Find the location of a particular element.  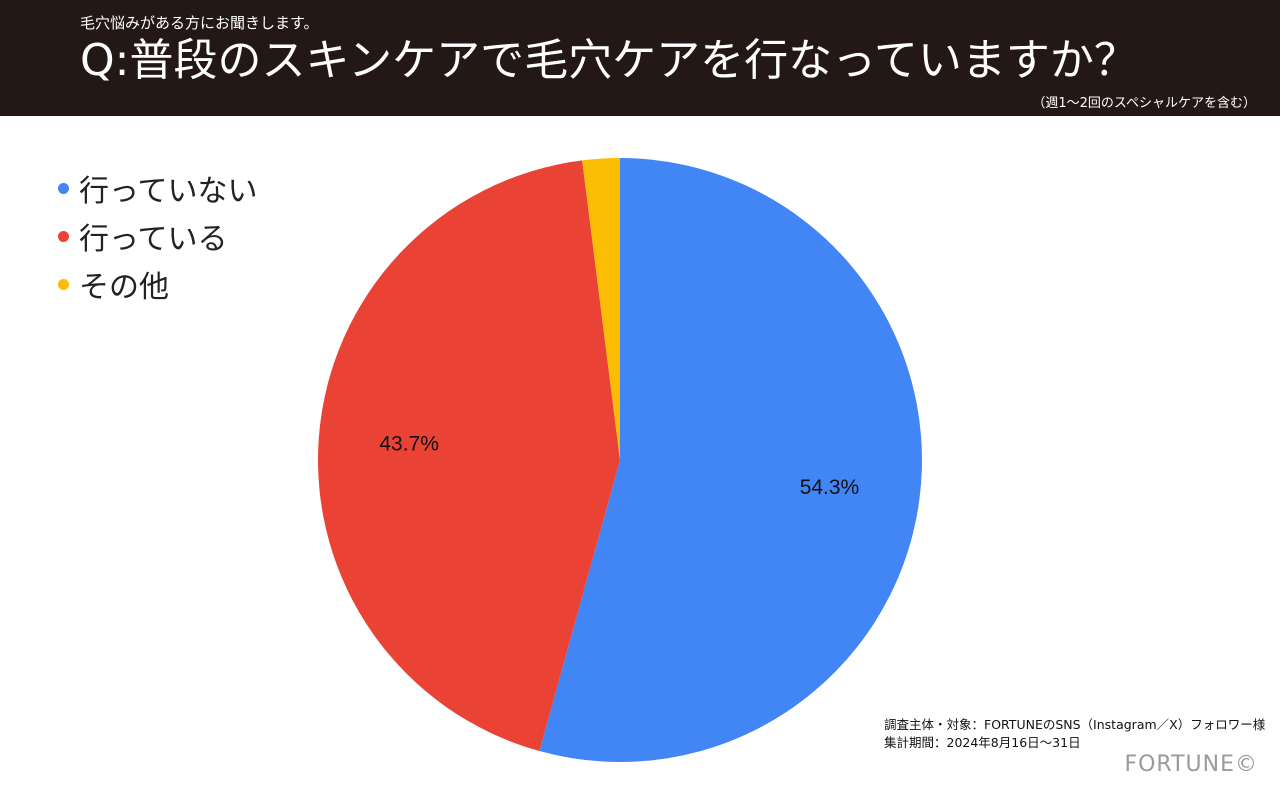

footnote-line-subject: 調査主体・対象：FORTUNEのSNS（Instagram／X）フォロワー様 is located at coordinates (1075, 724).